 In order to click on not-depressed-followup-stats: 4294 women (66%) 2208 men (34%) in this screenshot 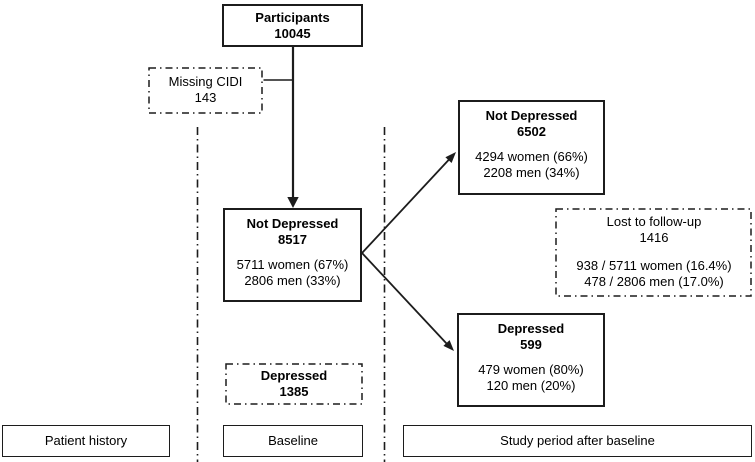, I will do `click(531, 165)`.